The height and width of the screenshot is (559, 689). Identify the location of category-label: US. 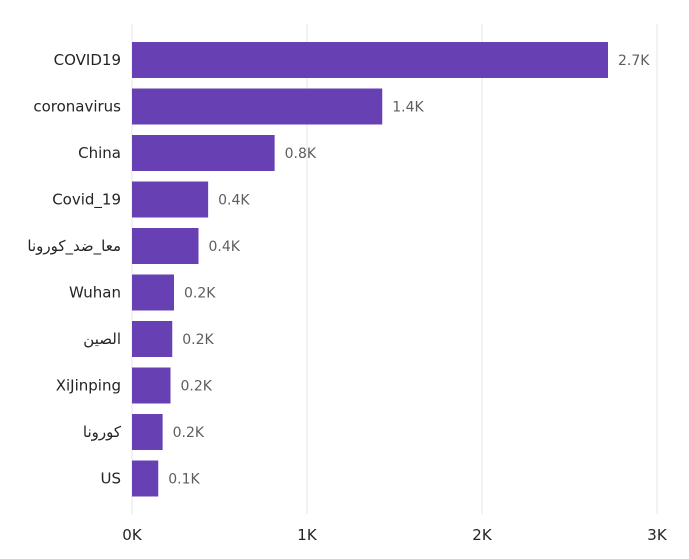
(110, 479).